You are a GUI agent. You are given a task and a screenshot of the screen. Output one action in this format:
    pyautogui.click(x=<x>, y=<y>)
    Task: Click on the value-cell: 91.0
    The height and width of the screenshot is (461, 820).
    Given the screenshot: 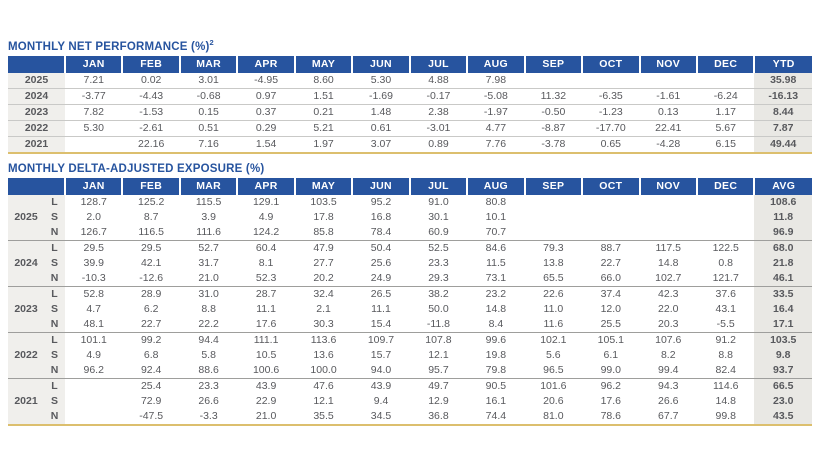 What is the action you would take?
    pyautogui.click(x=438, y=201)
    